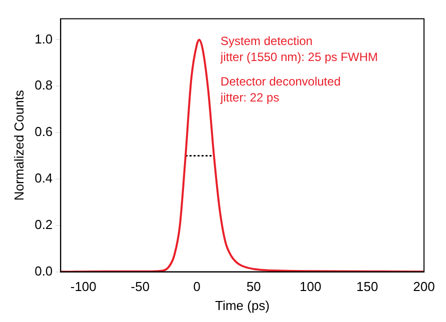  I want to click on x-tick-label: -50, so click(140, 286).